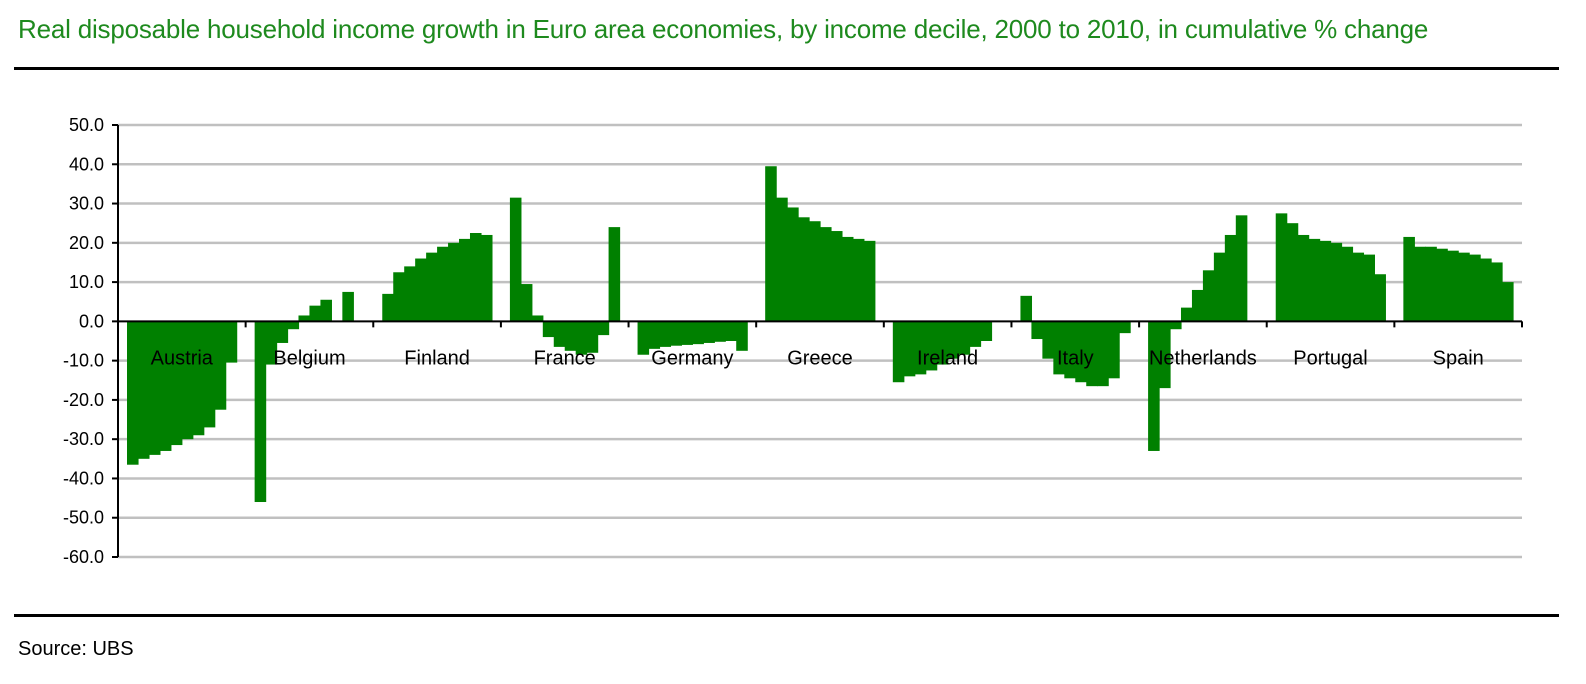  What do you see at coordinates (83, 439) in the screenshot?
I see `y-tick-label: -30.0` at bounding box center [83, 439].